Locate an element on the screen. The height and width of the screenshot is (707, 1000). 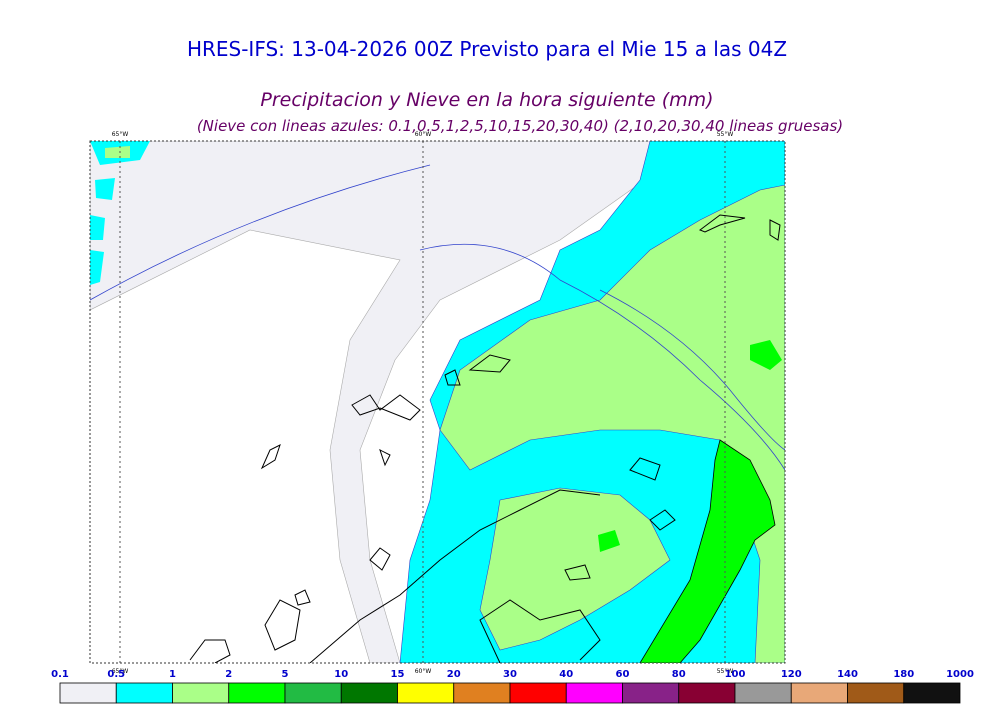
colorbar: 0.1 0.5 1 2 5 10 15 20 30 40 60 80 100 120 140 180 1000 is located at coordinates (512, 686).